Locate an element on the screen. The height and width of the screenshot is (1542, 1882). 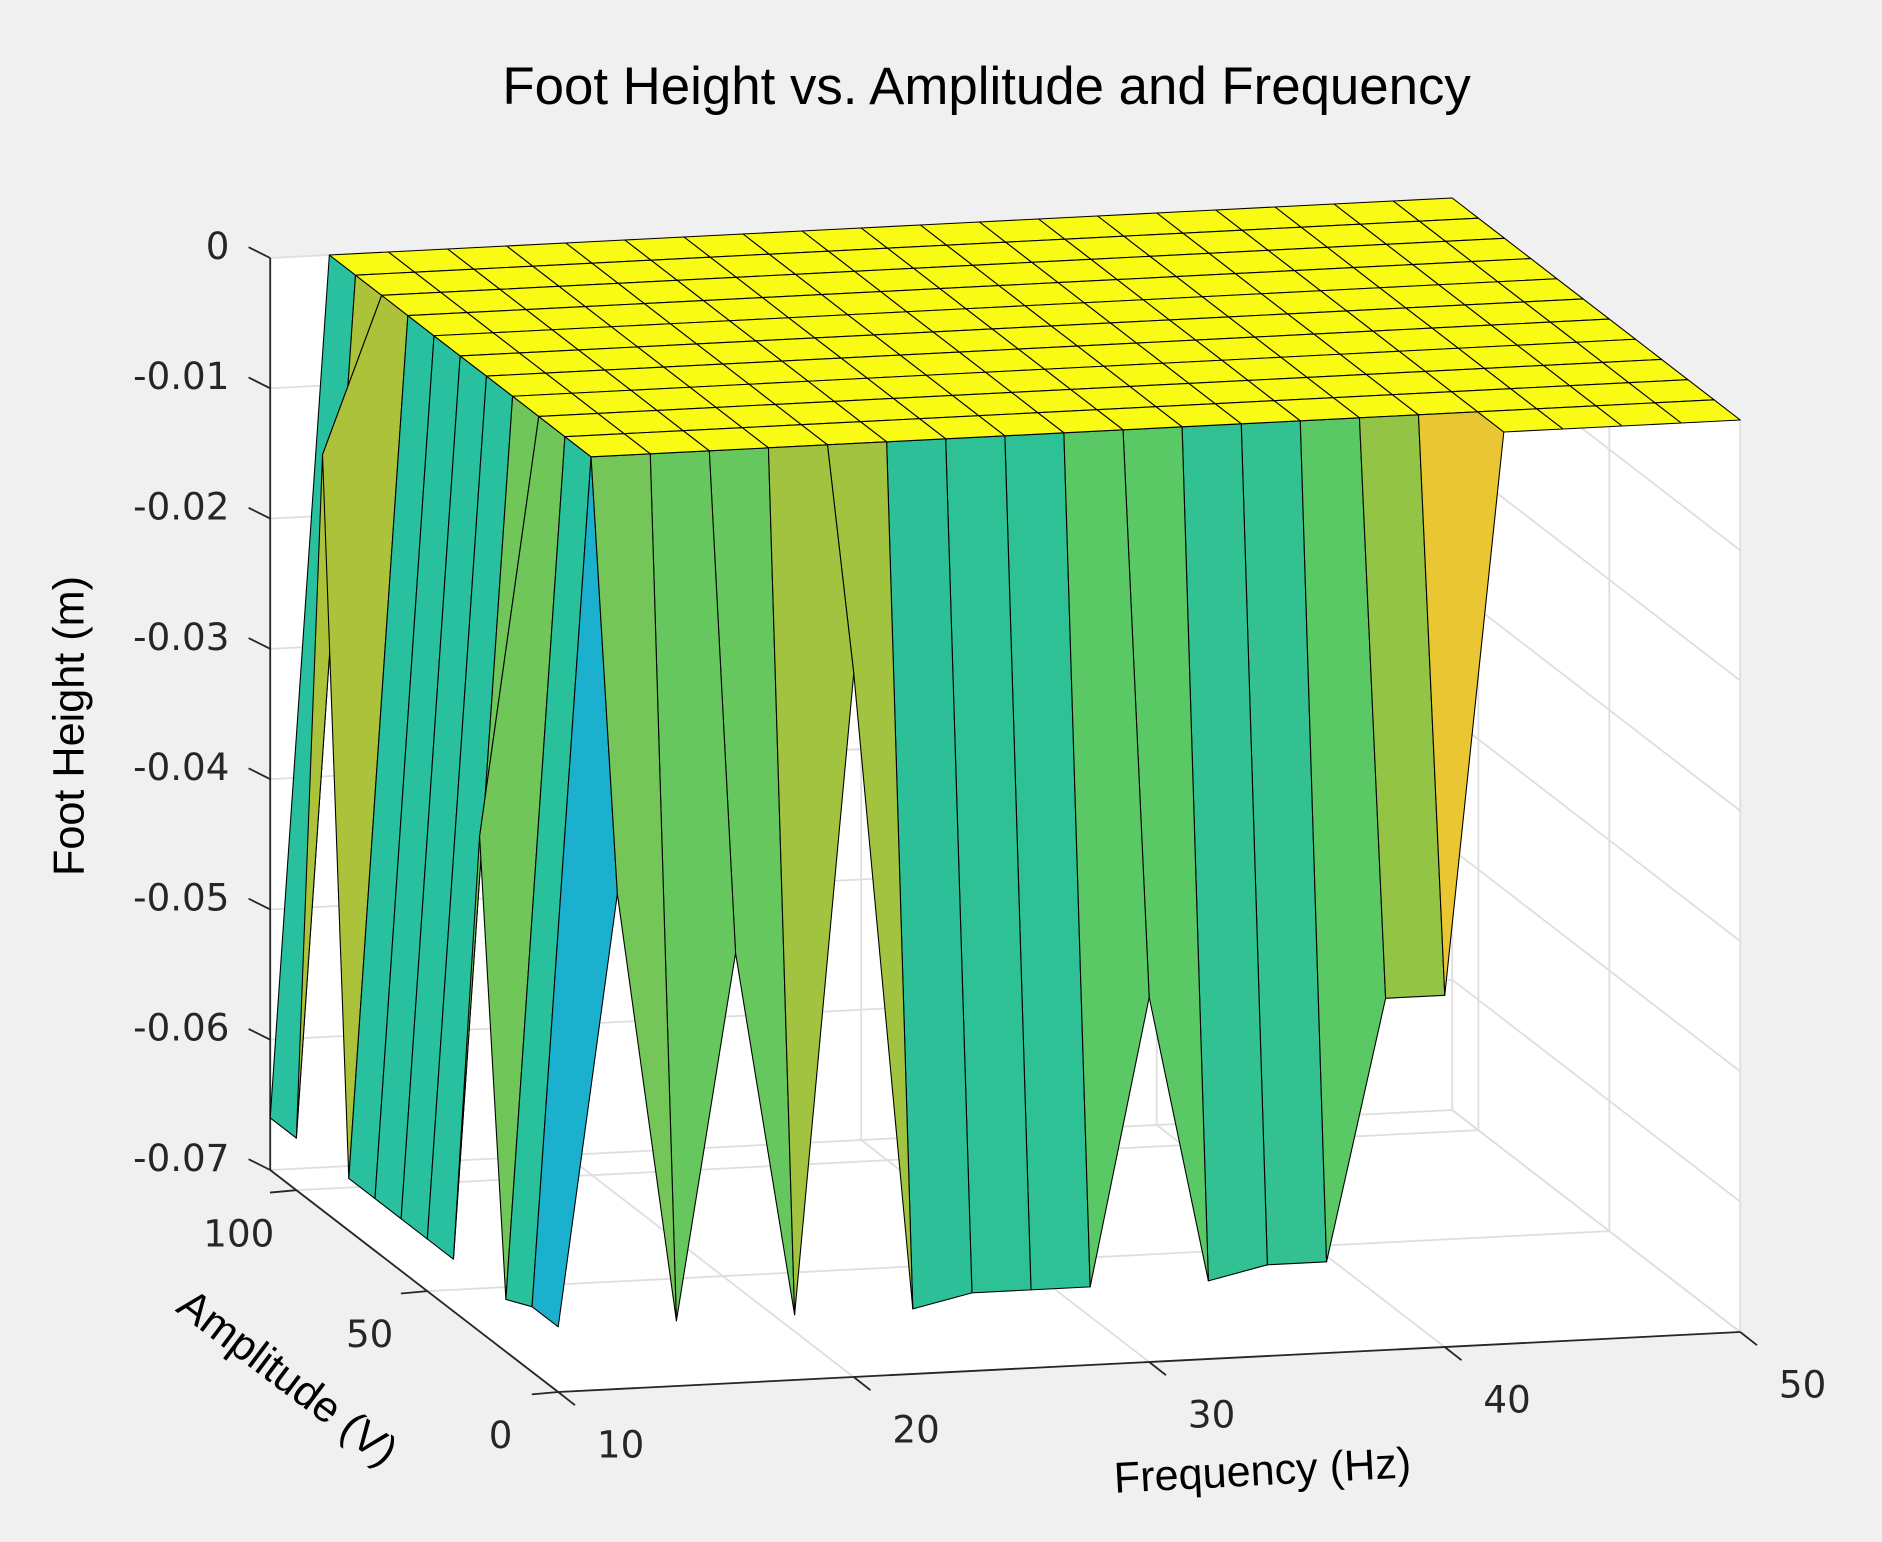
y-tick-label: 50 is located at coordinates (369, 1334).